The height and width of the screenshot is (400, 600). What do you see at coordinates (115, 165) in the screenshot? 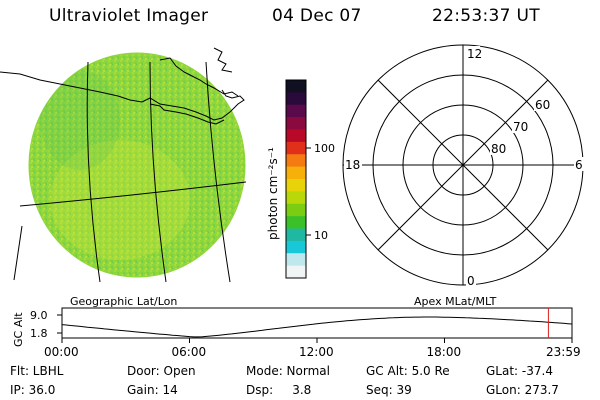
I see `disk-brightness-overlay` at bounding box center [115, 165].